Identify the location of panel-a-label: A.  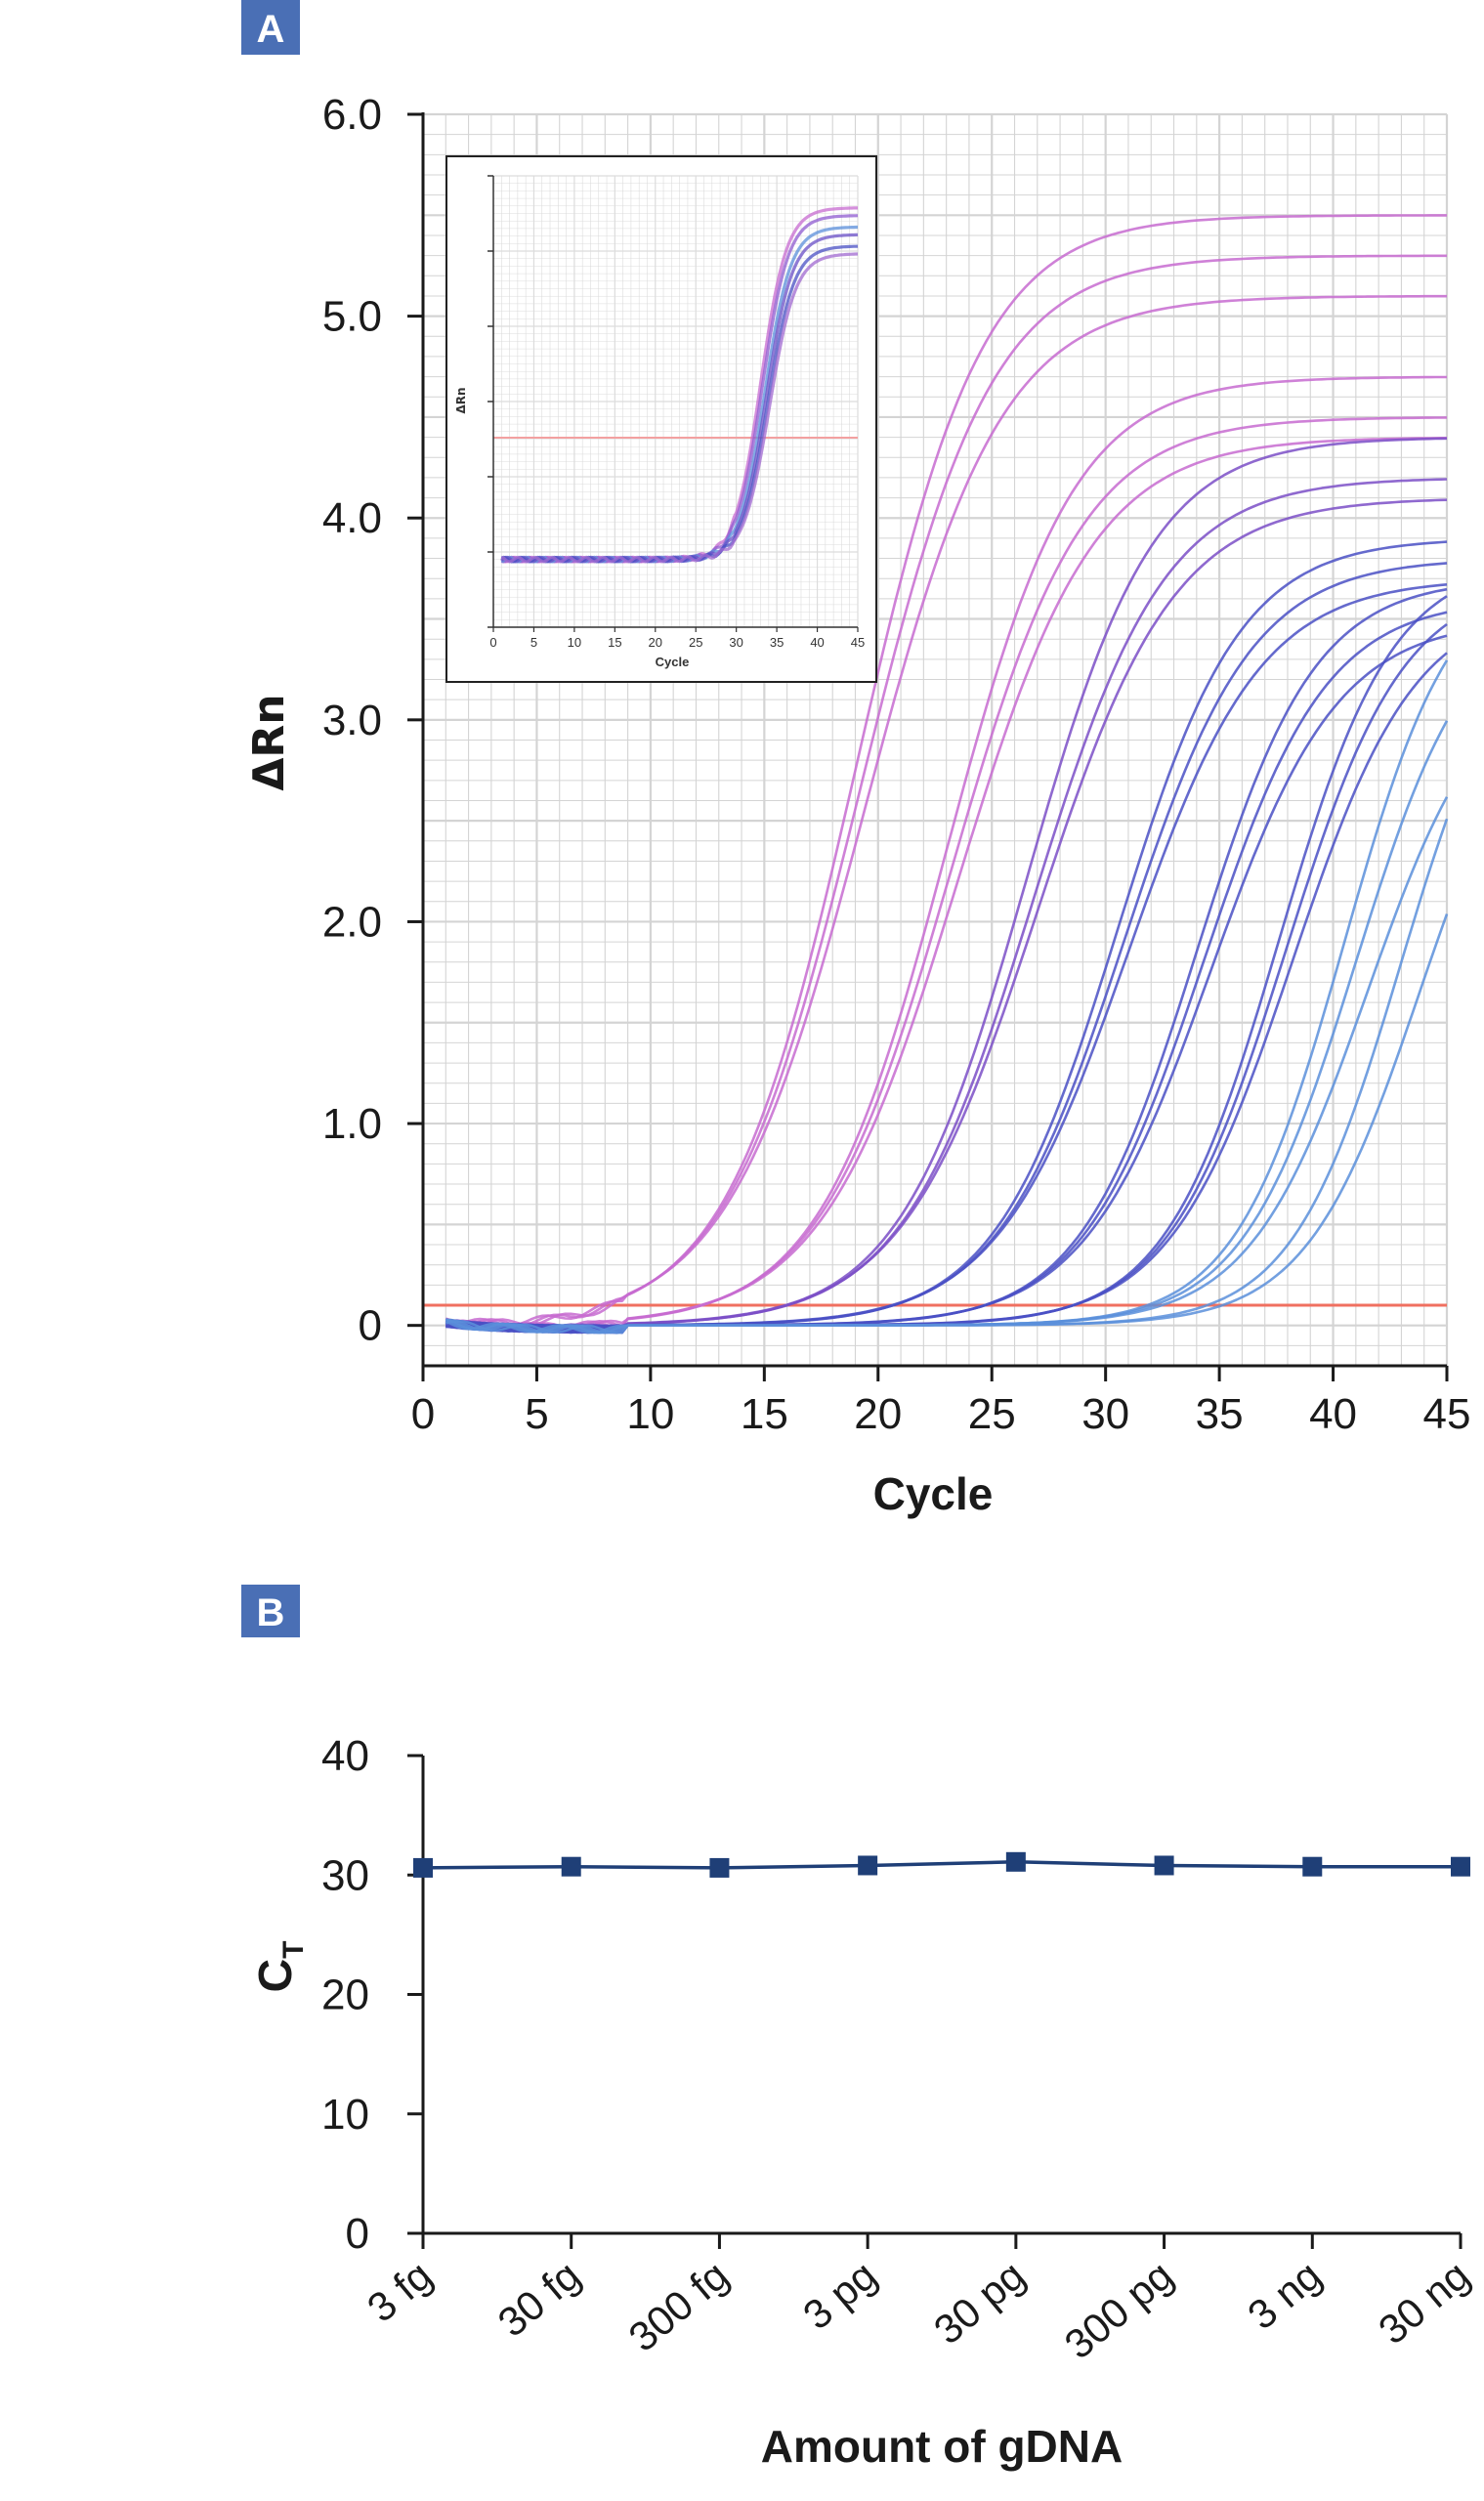
(271, 29).